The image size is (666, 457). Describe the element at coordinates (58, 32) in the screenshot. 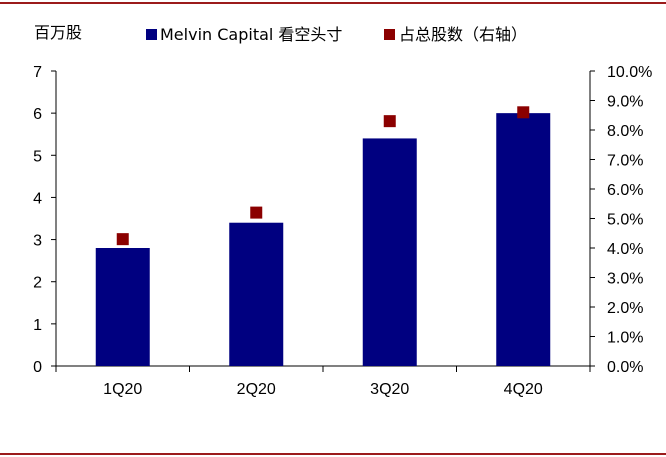

I see `y-unit-label: 百万股` at that location.